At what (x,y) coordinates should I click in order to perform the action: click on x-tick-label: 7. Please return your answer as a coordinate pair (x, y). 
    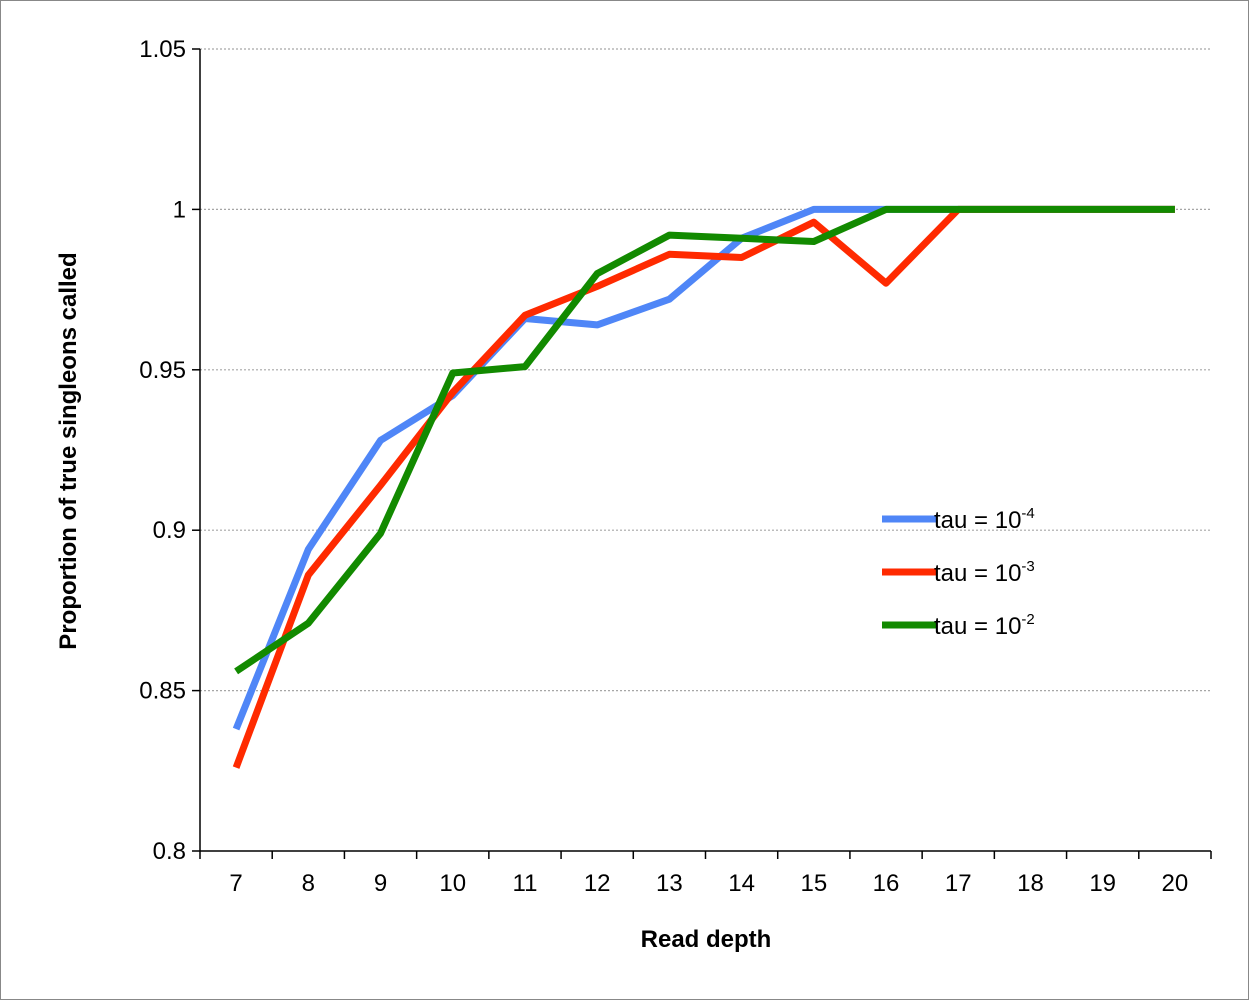
    Looking at the image, I should click on (235, 883).